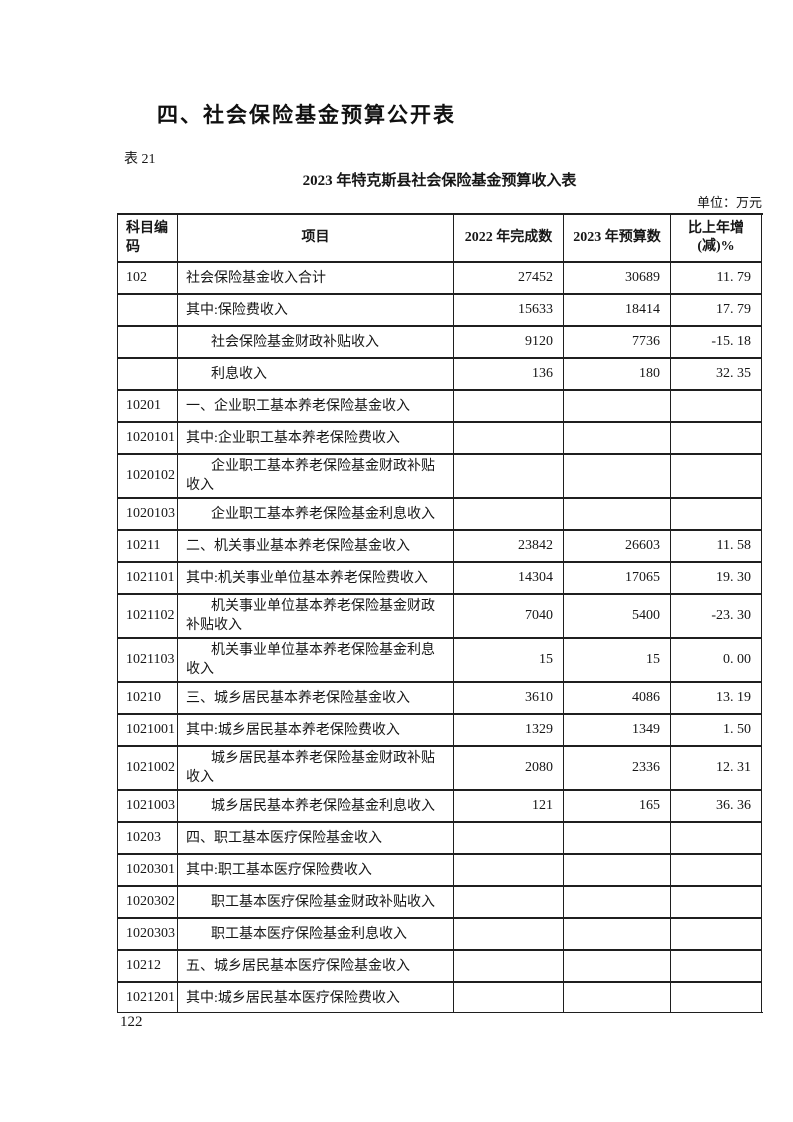  What do you see at coordinates (716, 343) in the screenshot?
I see `cell-pct: -15. 18` at bounding box center [716, 343].